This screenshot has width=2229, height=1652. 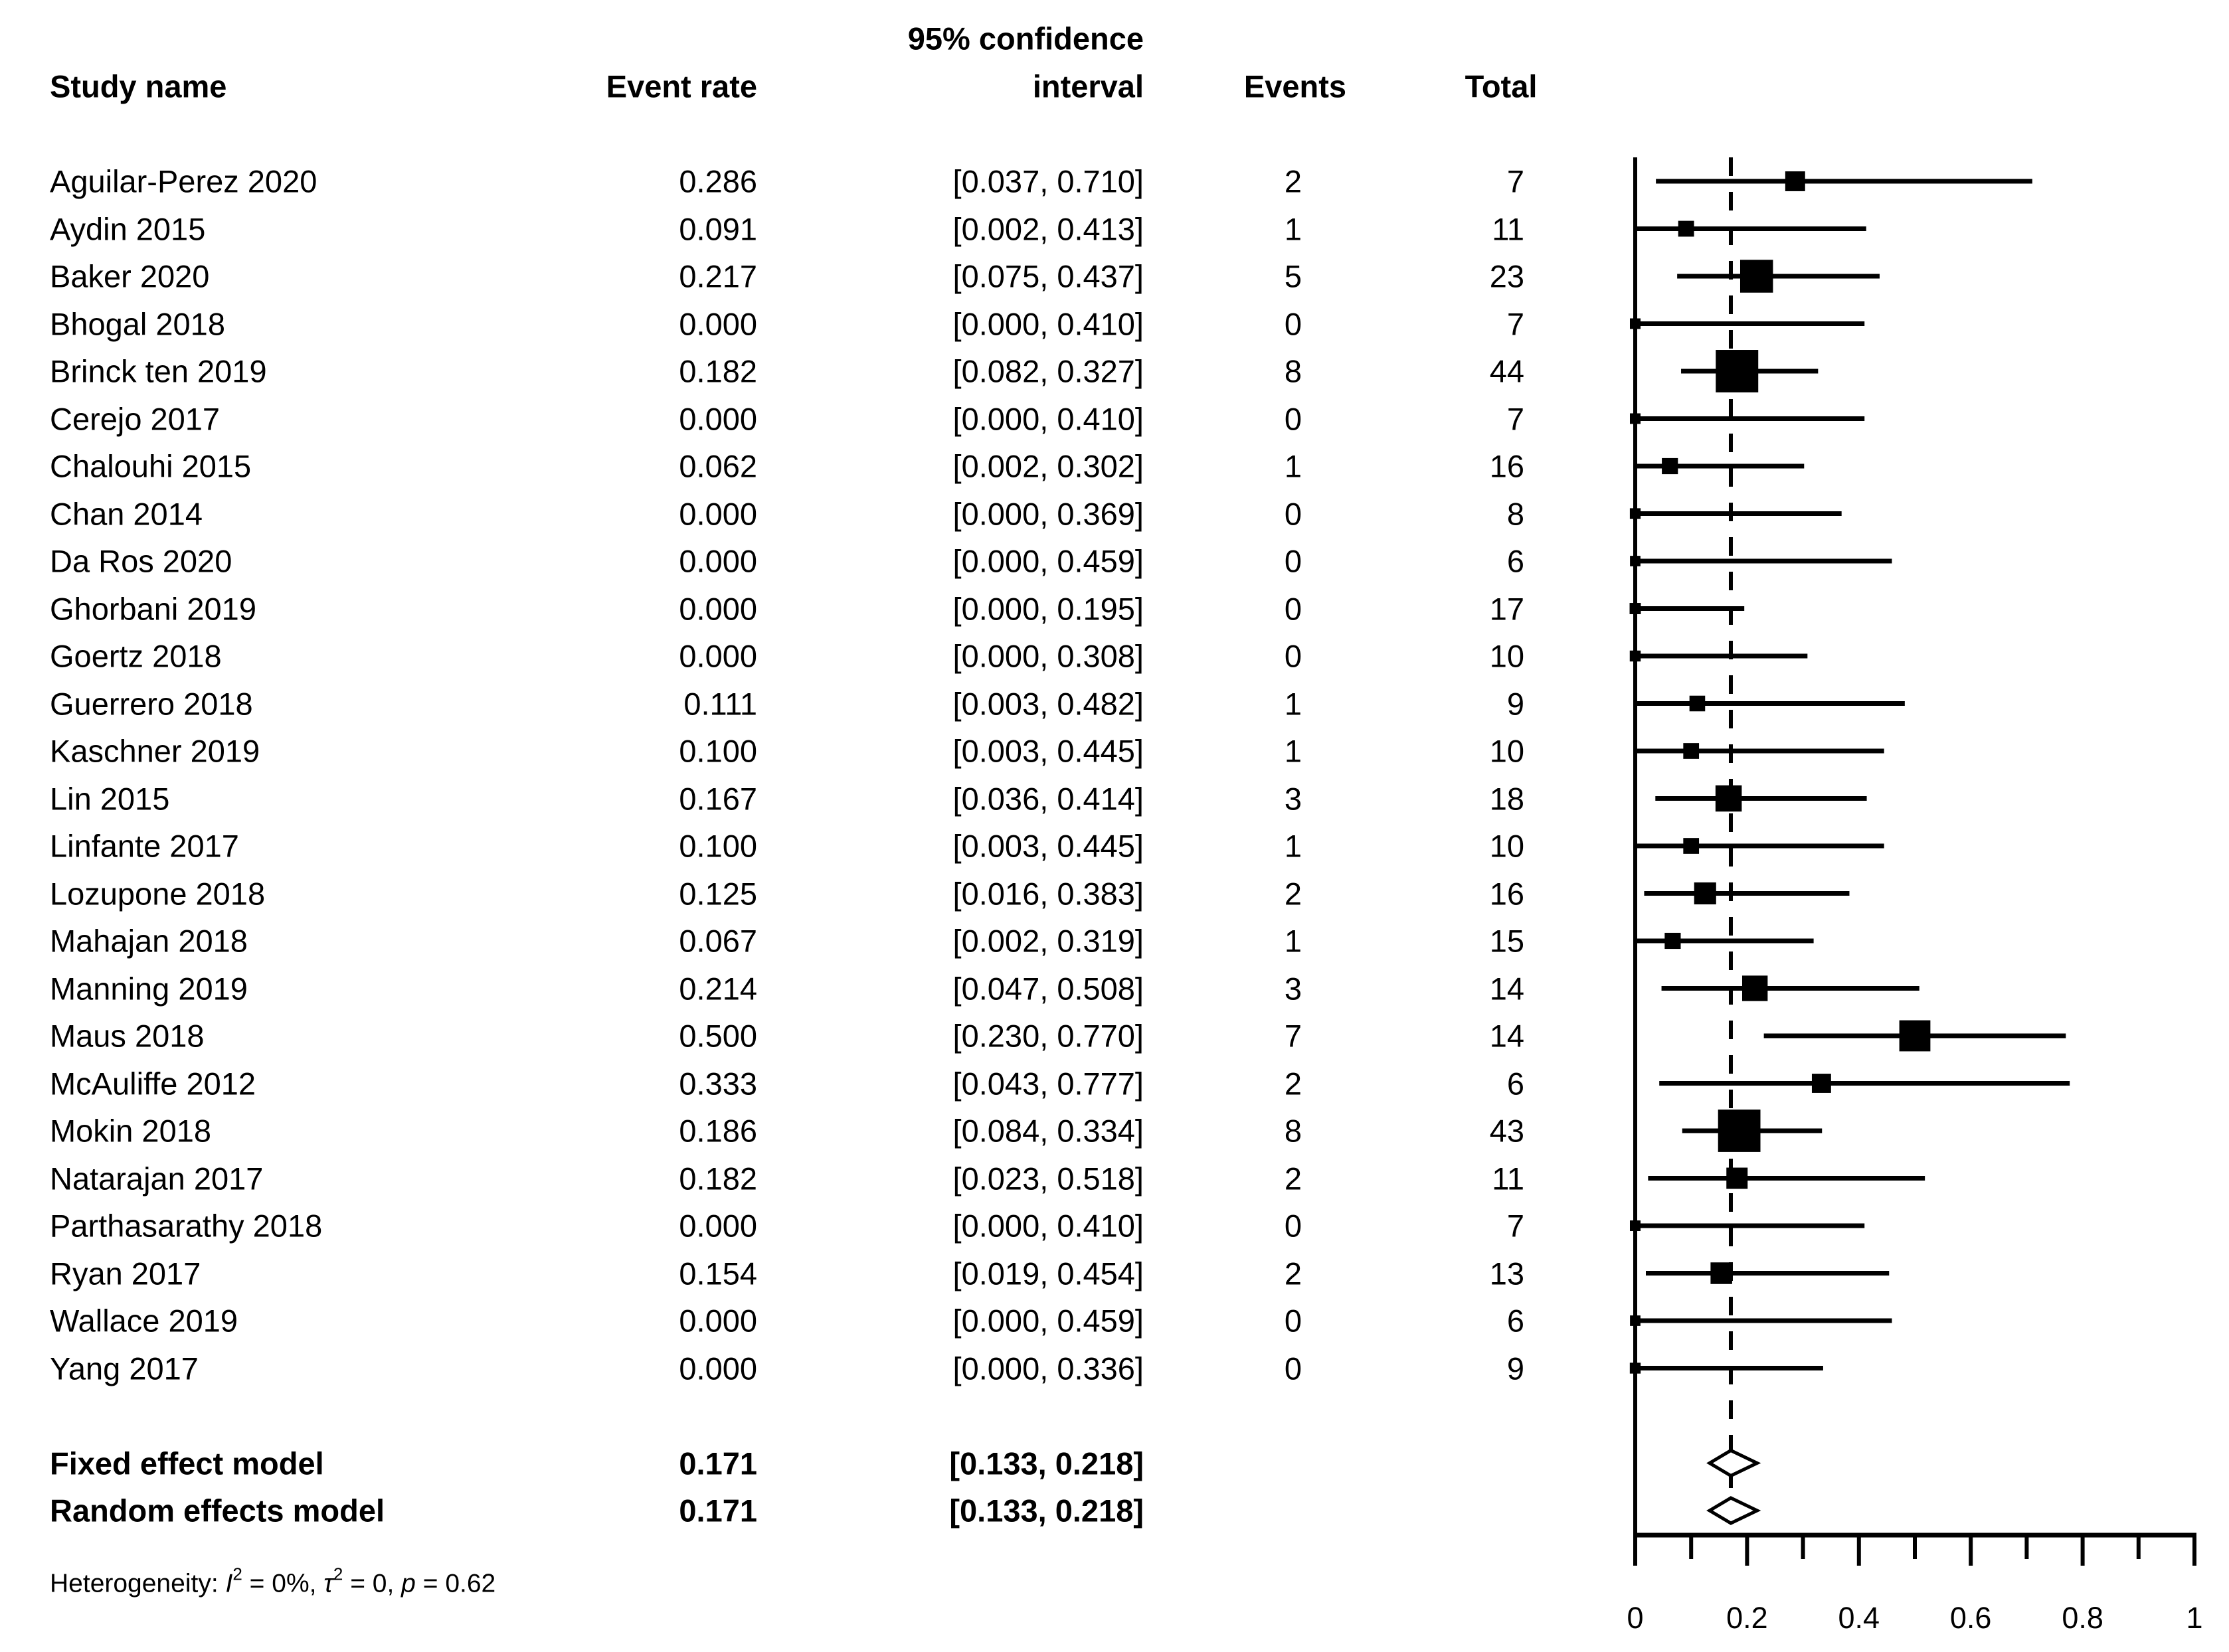 What do you see at coordinates (273, 1582) in the screenshot?
I see `heterogeneity-note: Heterogeneity: I2 = 0%, τ2 = 0, p = 0.62` at bounding box center [273, 1582].